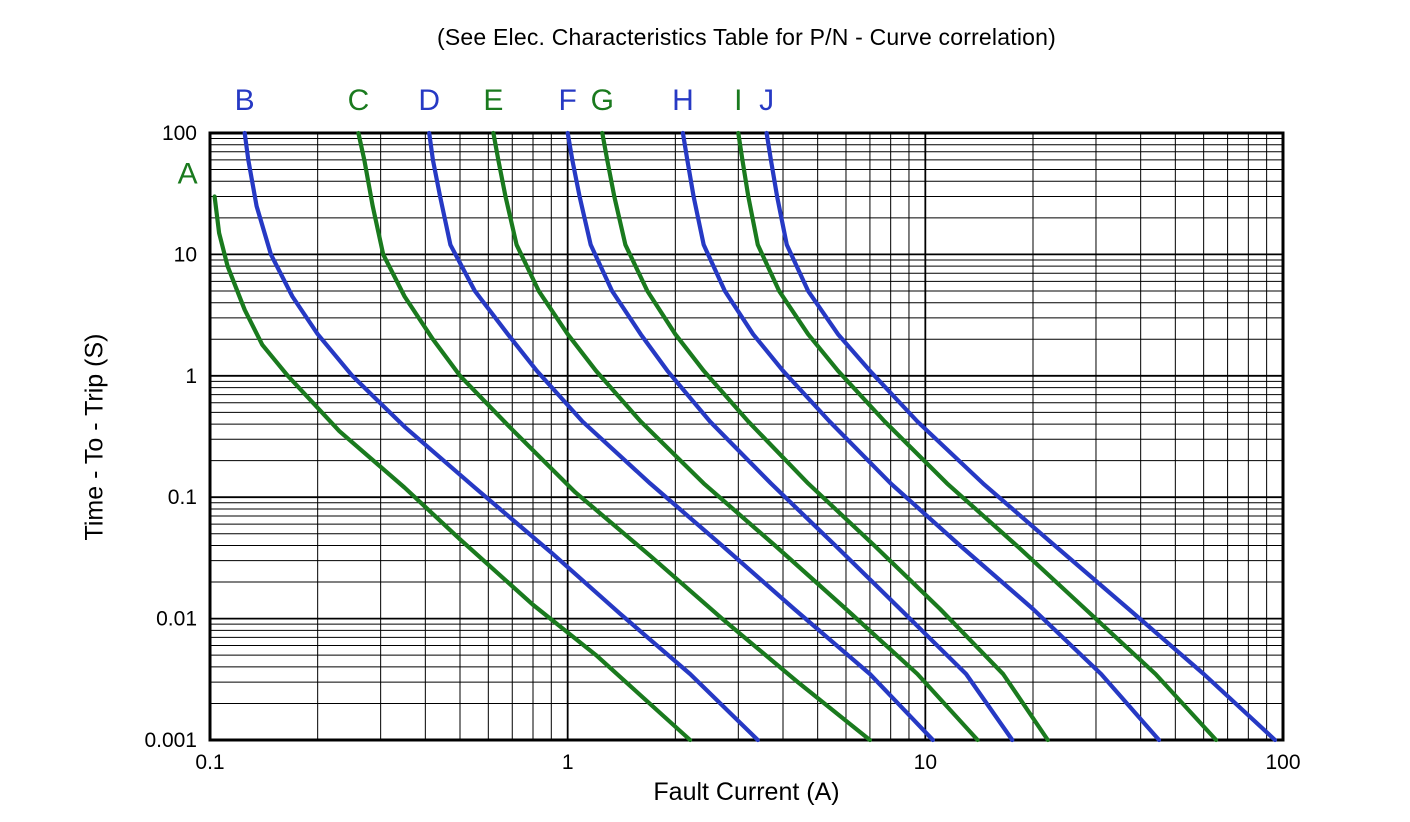 This screenshot has height=822, width=1410. Describe the element at coordinates (738, 100) in the screenshot. I see `curve-label-I: I` at that location.